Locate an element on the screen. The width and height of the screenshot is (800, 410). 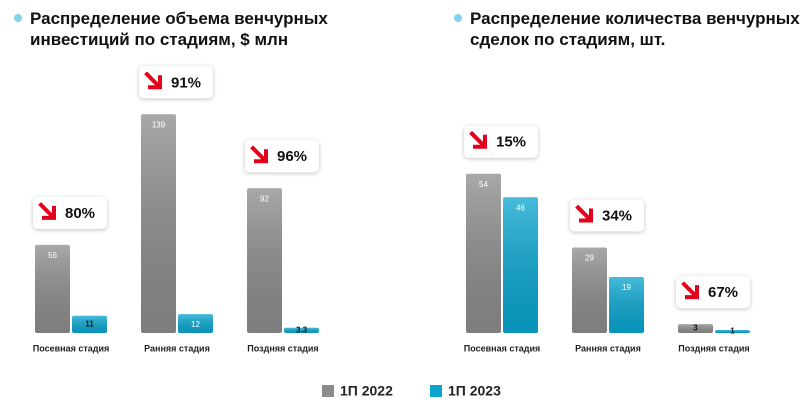
value-label: 46 is located at coordinates (520, 207).